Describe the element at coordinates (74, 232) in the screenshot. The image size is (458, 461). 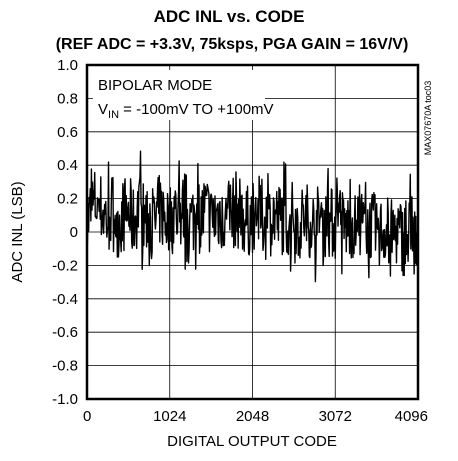
I see `y-tick-label: 0` at that location.